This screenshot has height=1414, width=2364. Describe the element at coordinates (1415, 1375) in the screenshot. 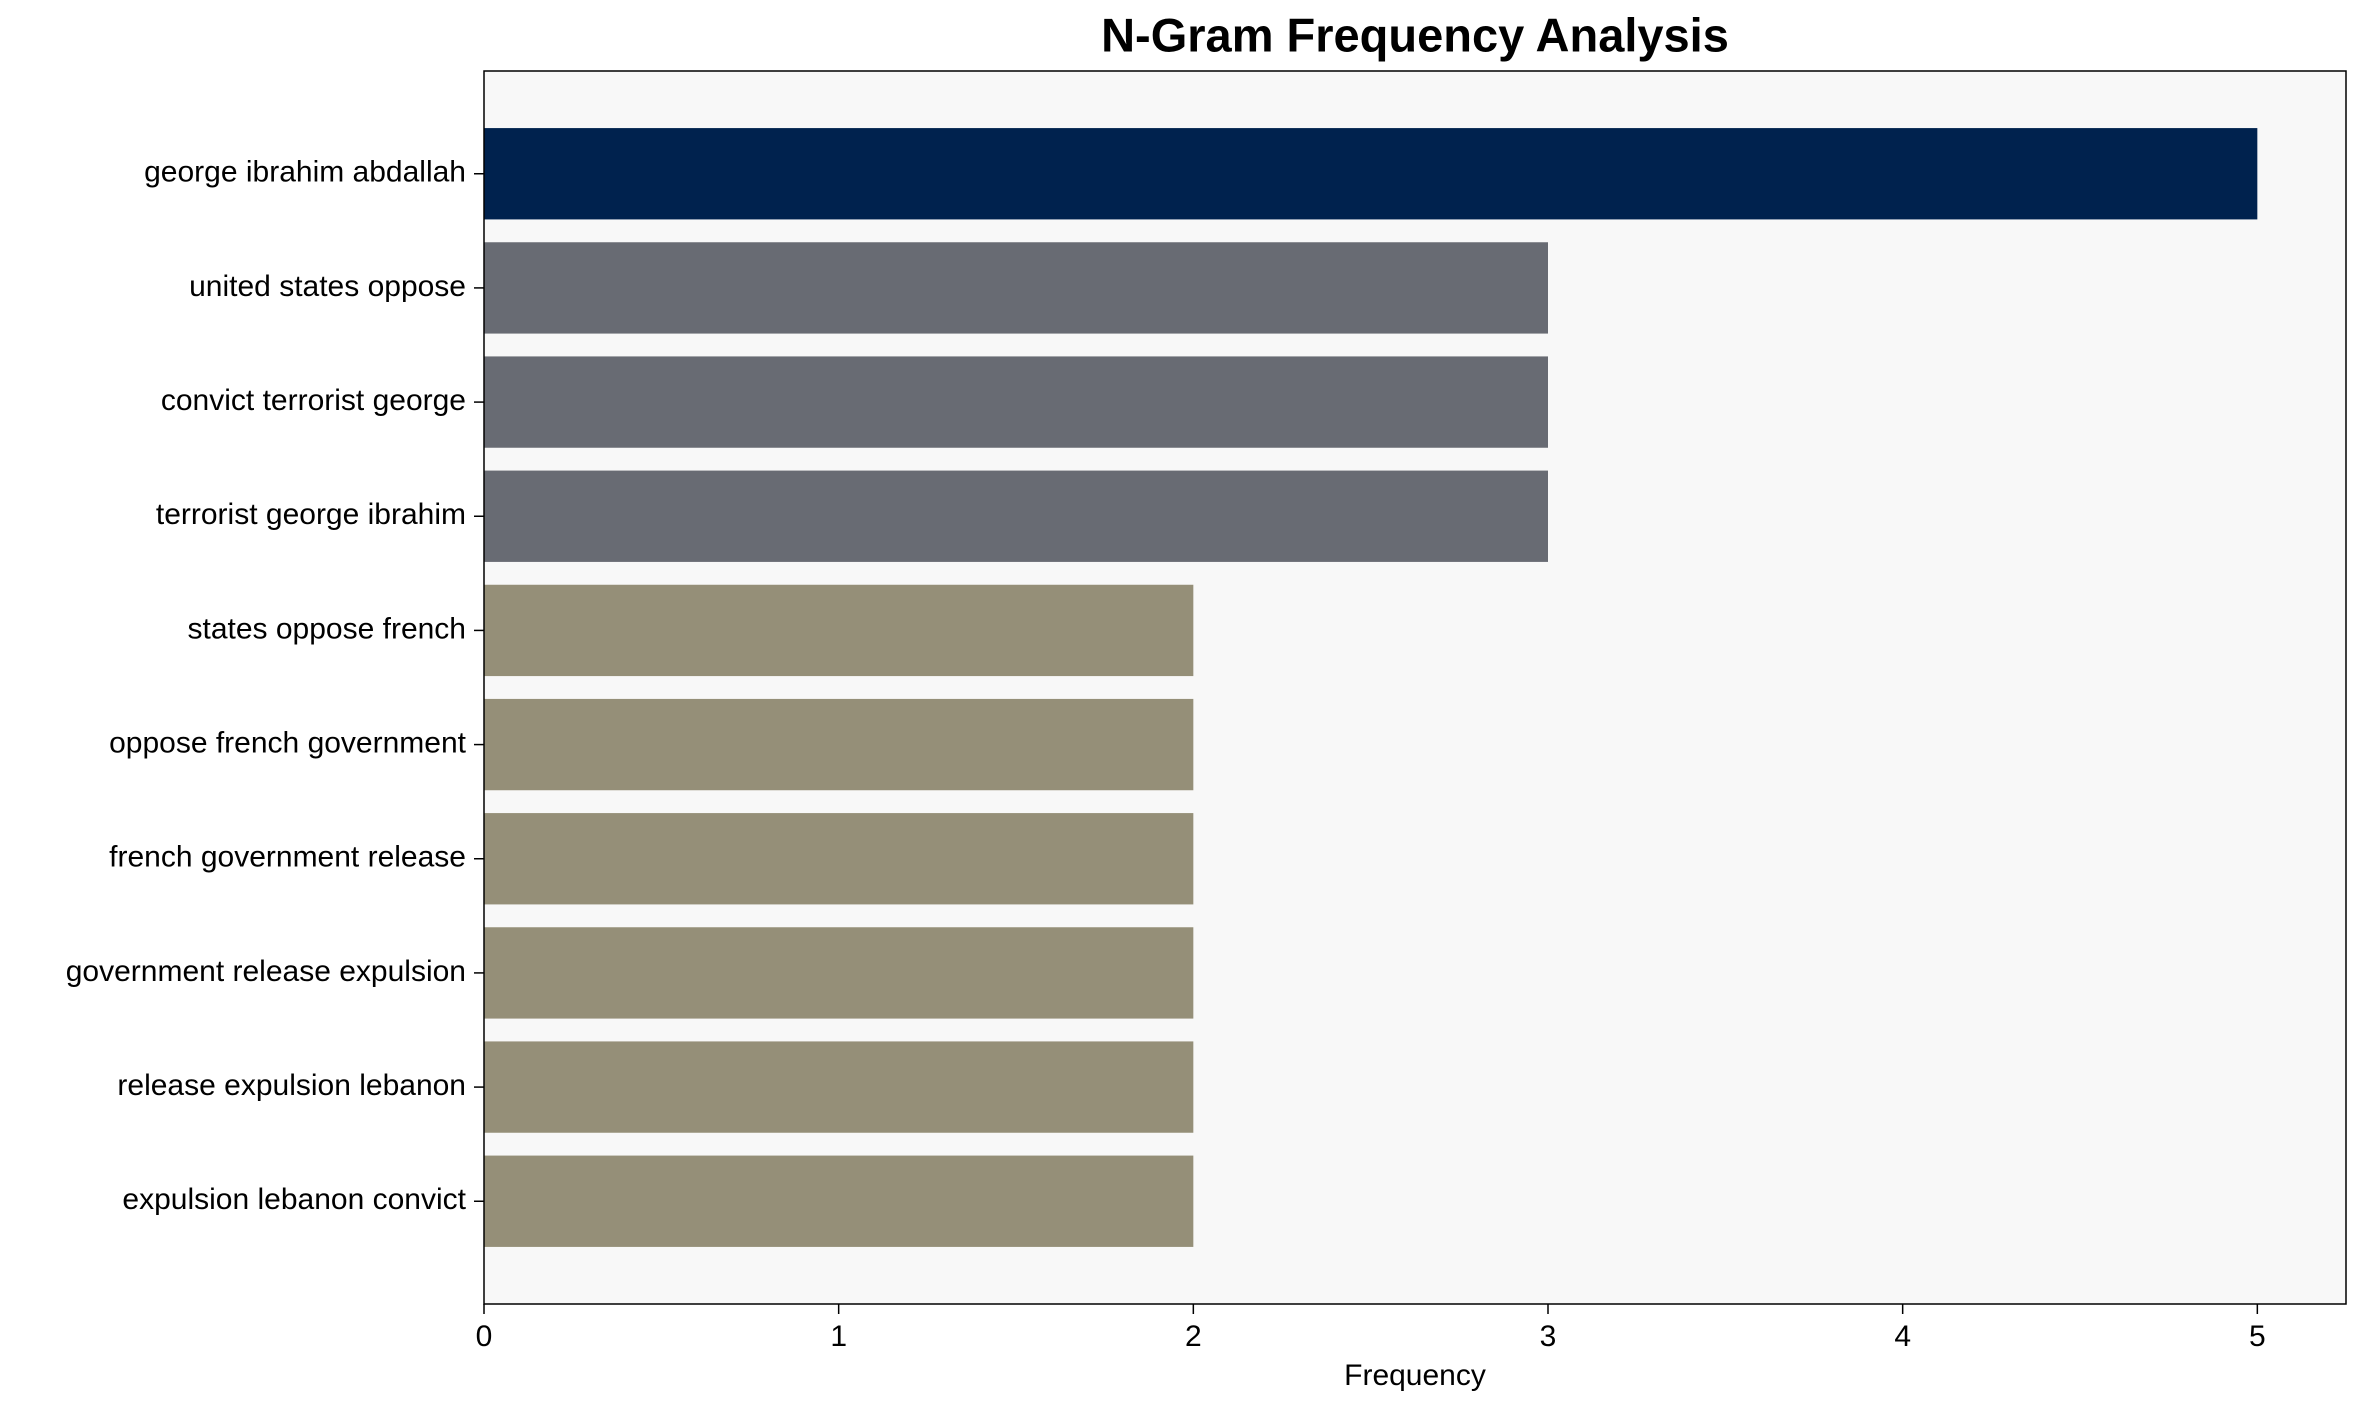

I see `x-axis-label: Frequency` at that location.